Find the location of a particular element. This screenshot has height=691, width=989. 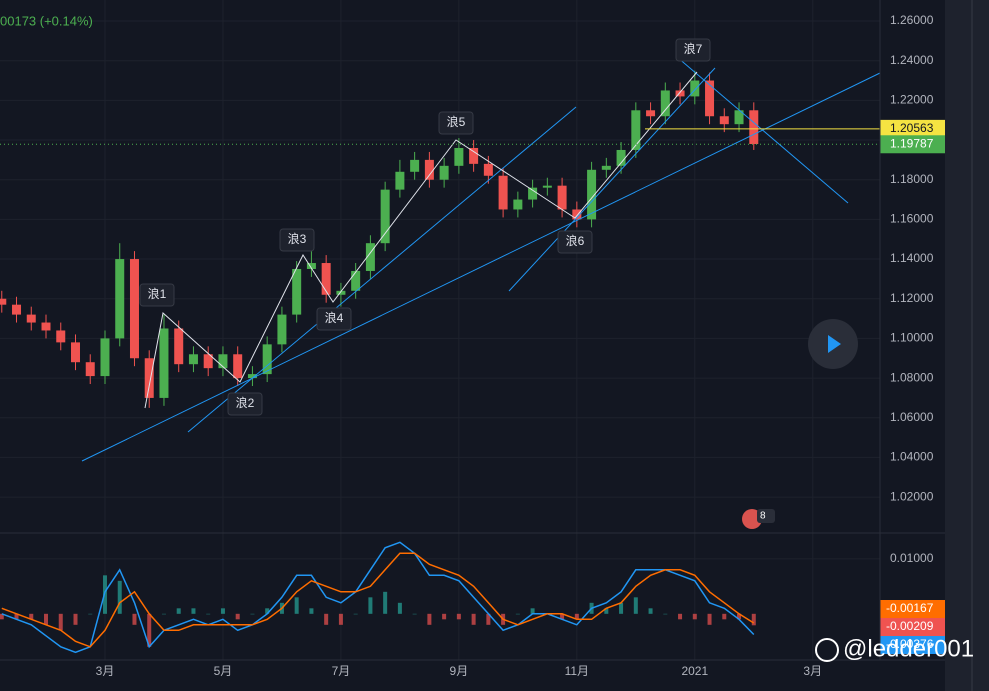

badge-box is located at coordinates (766, 516).